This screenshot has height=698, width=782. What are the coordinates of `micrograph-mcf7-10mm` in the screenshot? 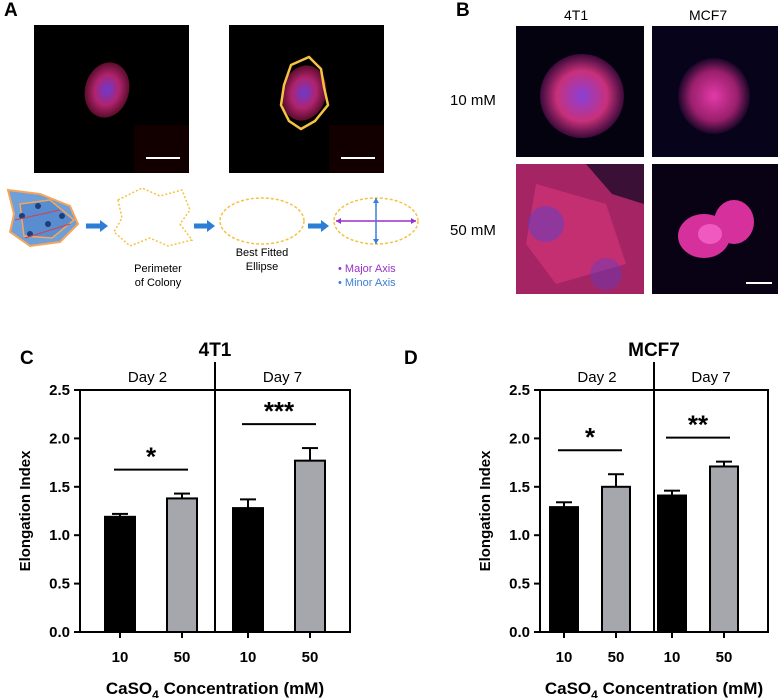 It's located at (715, 91).